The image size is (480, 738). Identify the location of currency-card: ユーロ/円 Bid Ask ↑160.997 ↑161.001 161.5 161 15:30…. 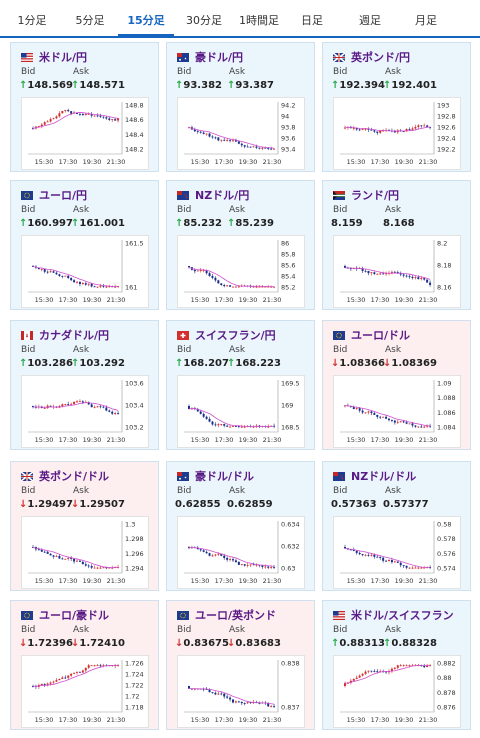
(84, 245).